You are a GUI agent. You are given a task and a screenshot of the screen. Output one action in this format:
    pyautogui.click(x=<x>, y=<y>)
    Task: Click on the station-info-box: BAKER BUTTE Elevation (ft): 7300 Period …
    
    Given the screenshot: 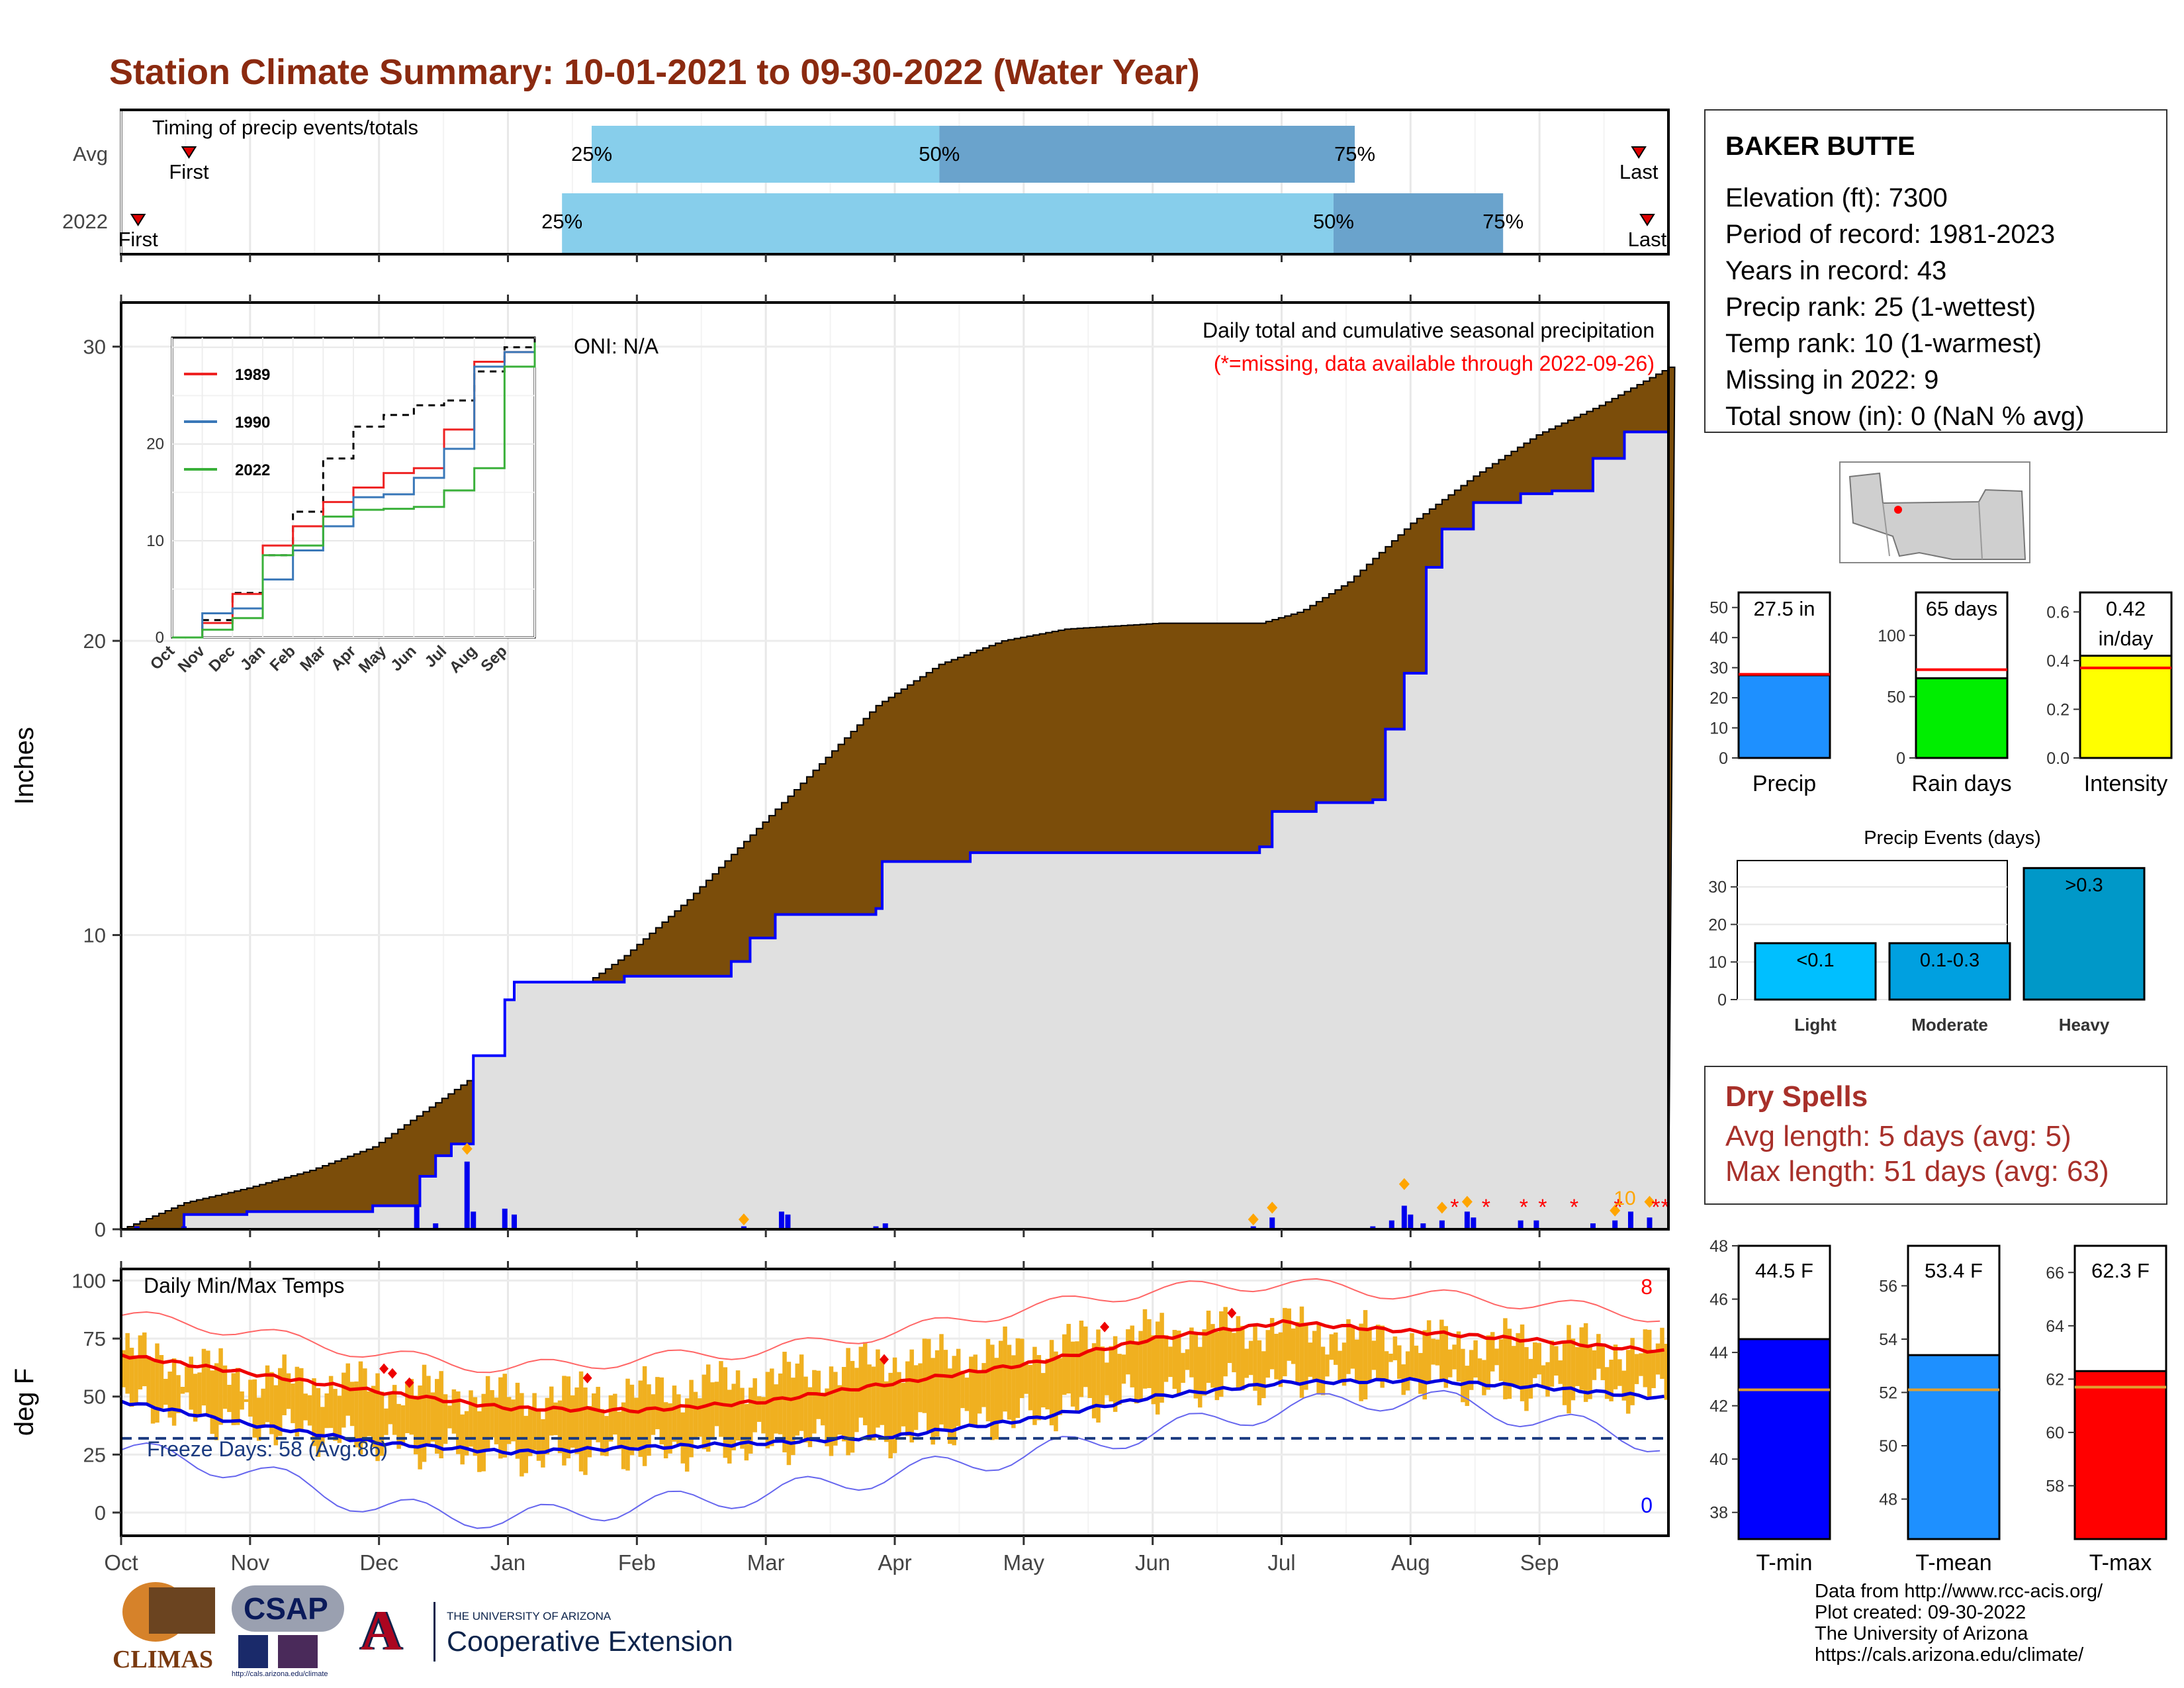 What is the action you would take?
    pyautogui.click(x=1935, y=271)
    